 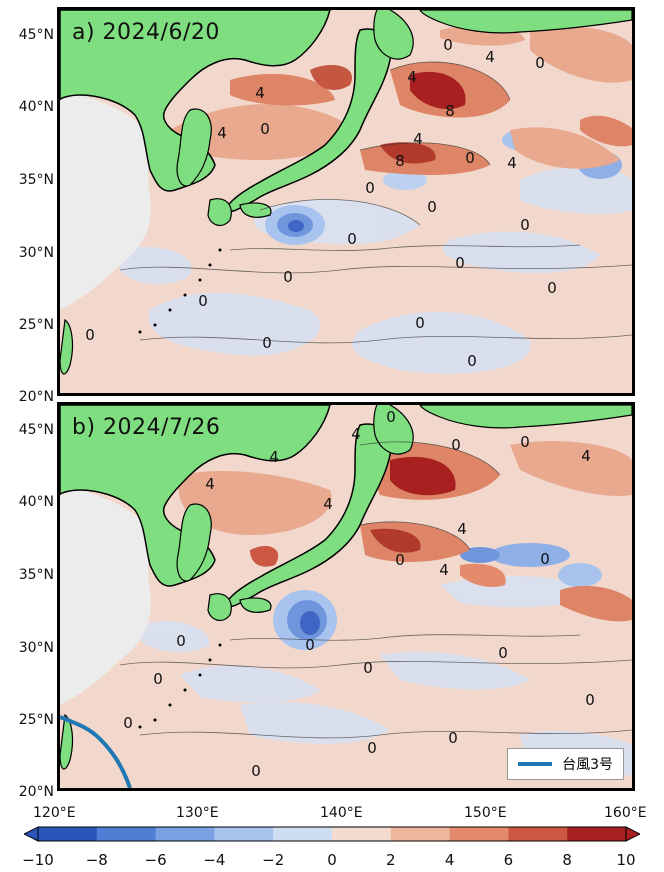 What do you see at coordinates (625, 813) in the screenshot?
I see `xtick-160: 160°E` at bounding box center [625, 813].